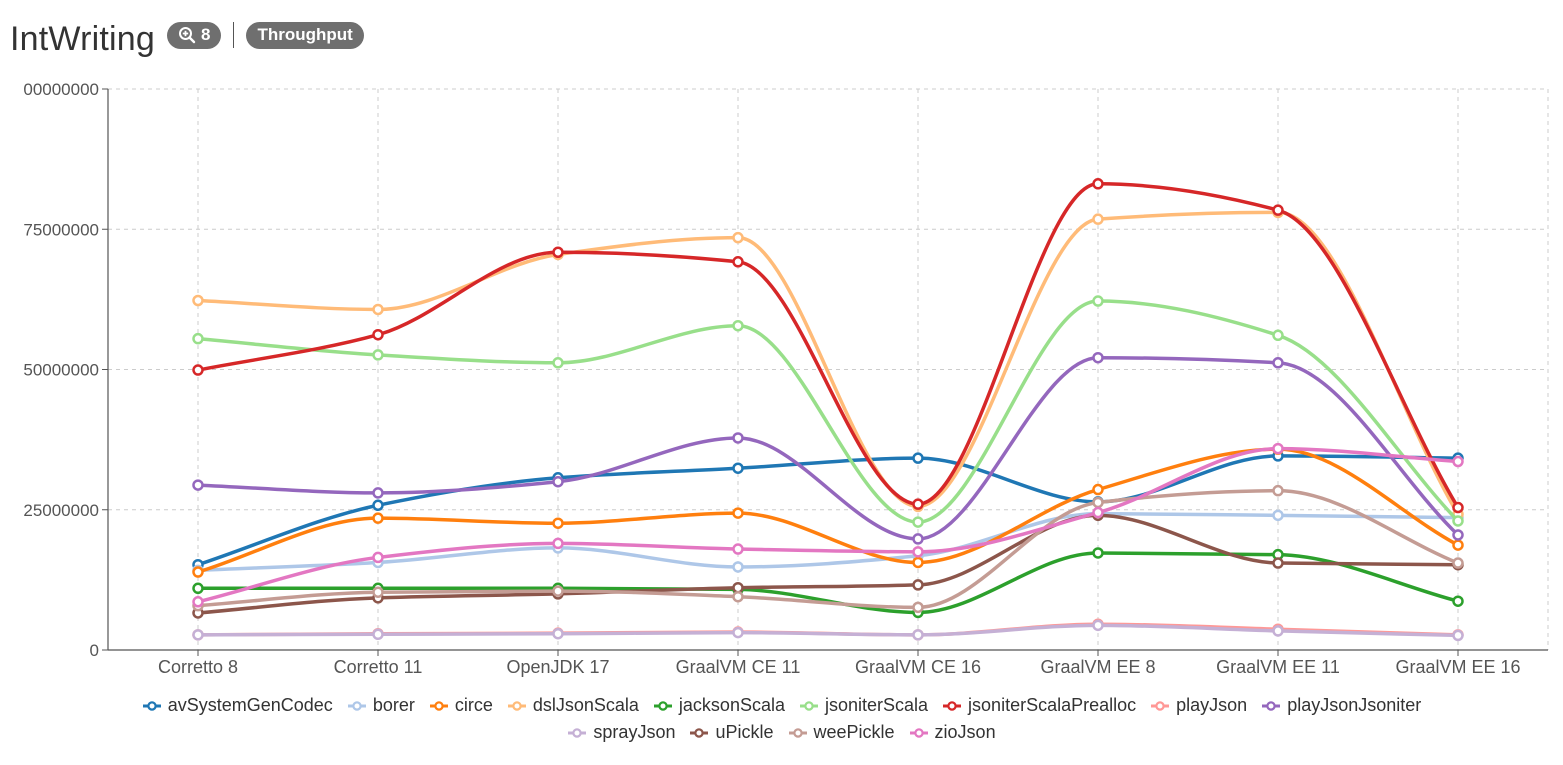  I want to click on throughput-badge: Throughput, so click(305, 35).